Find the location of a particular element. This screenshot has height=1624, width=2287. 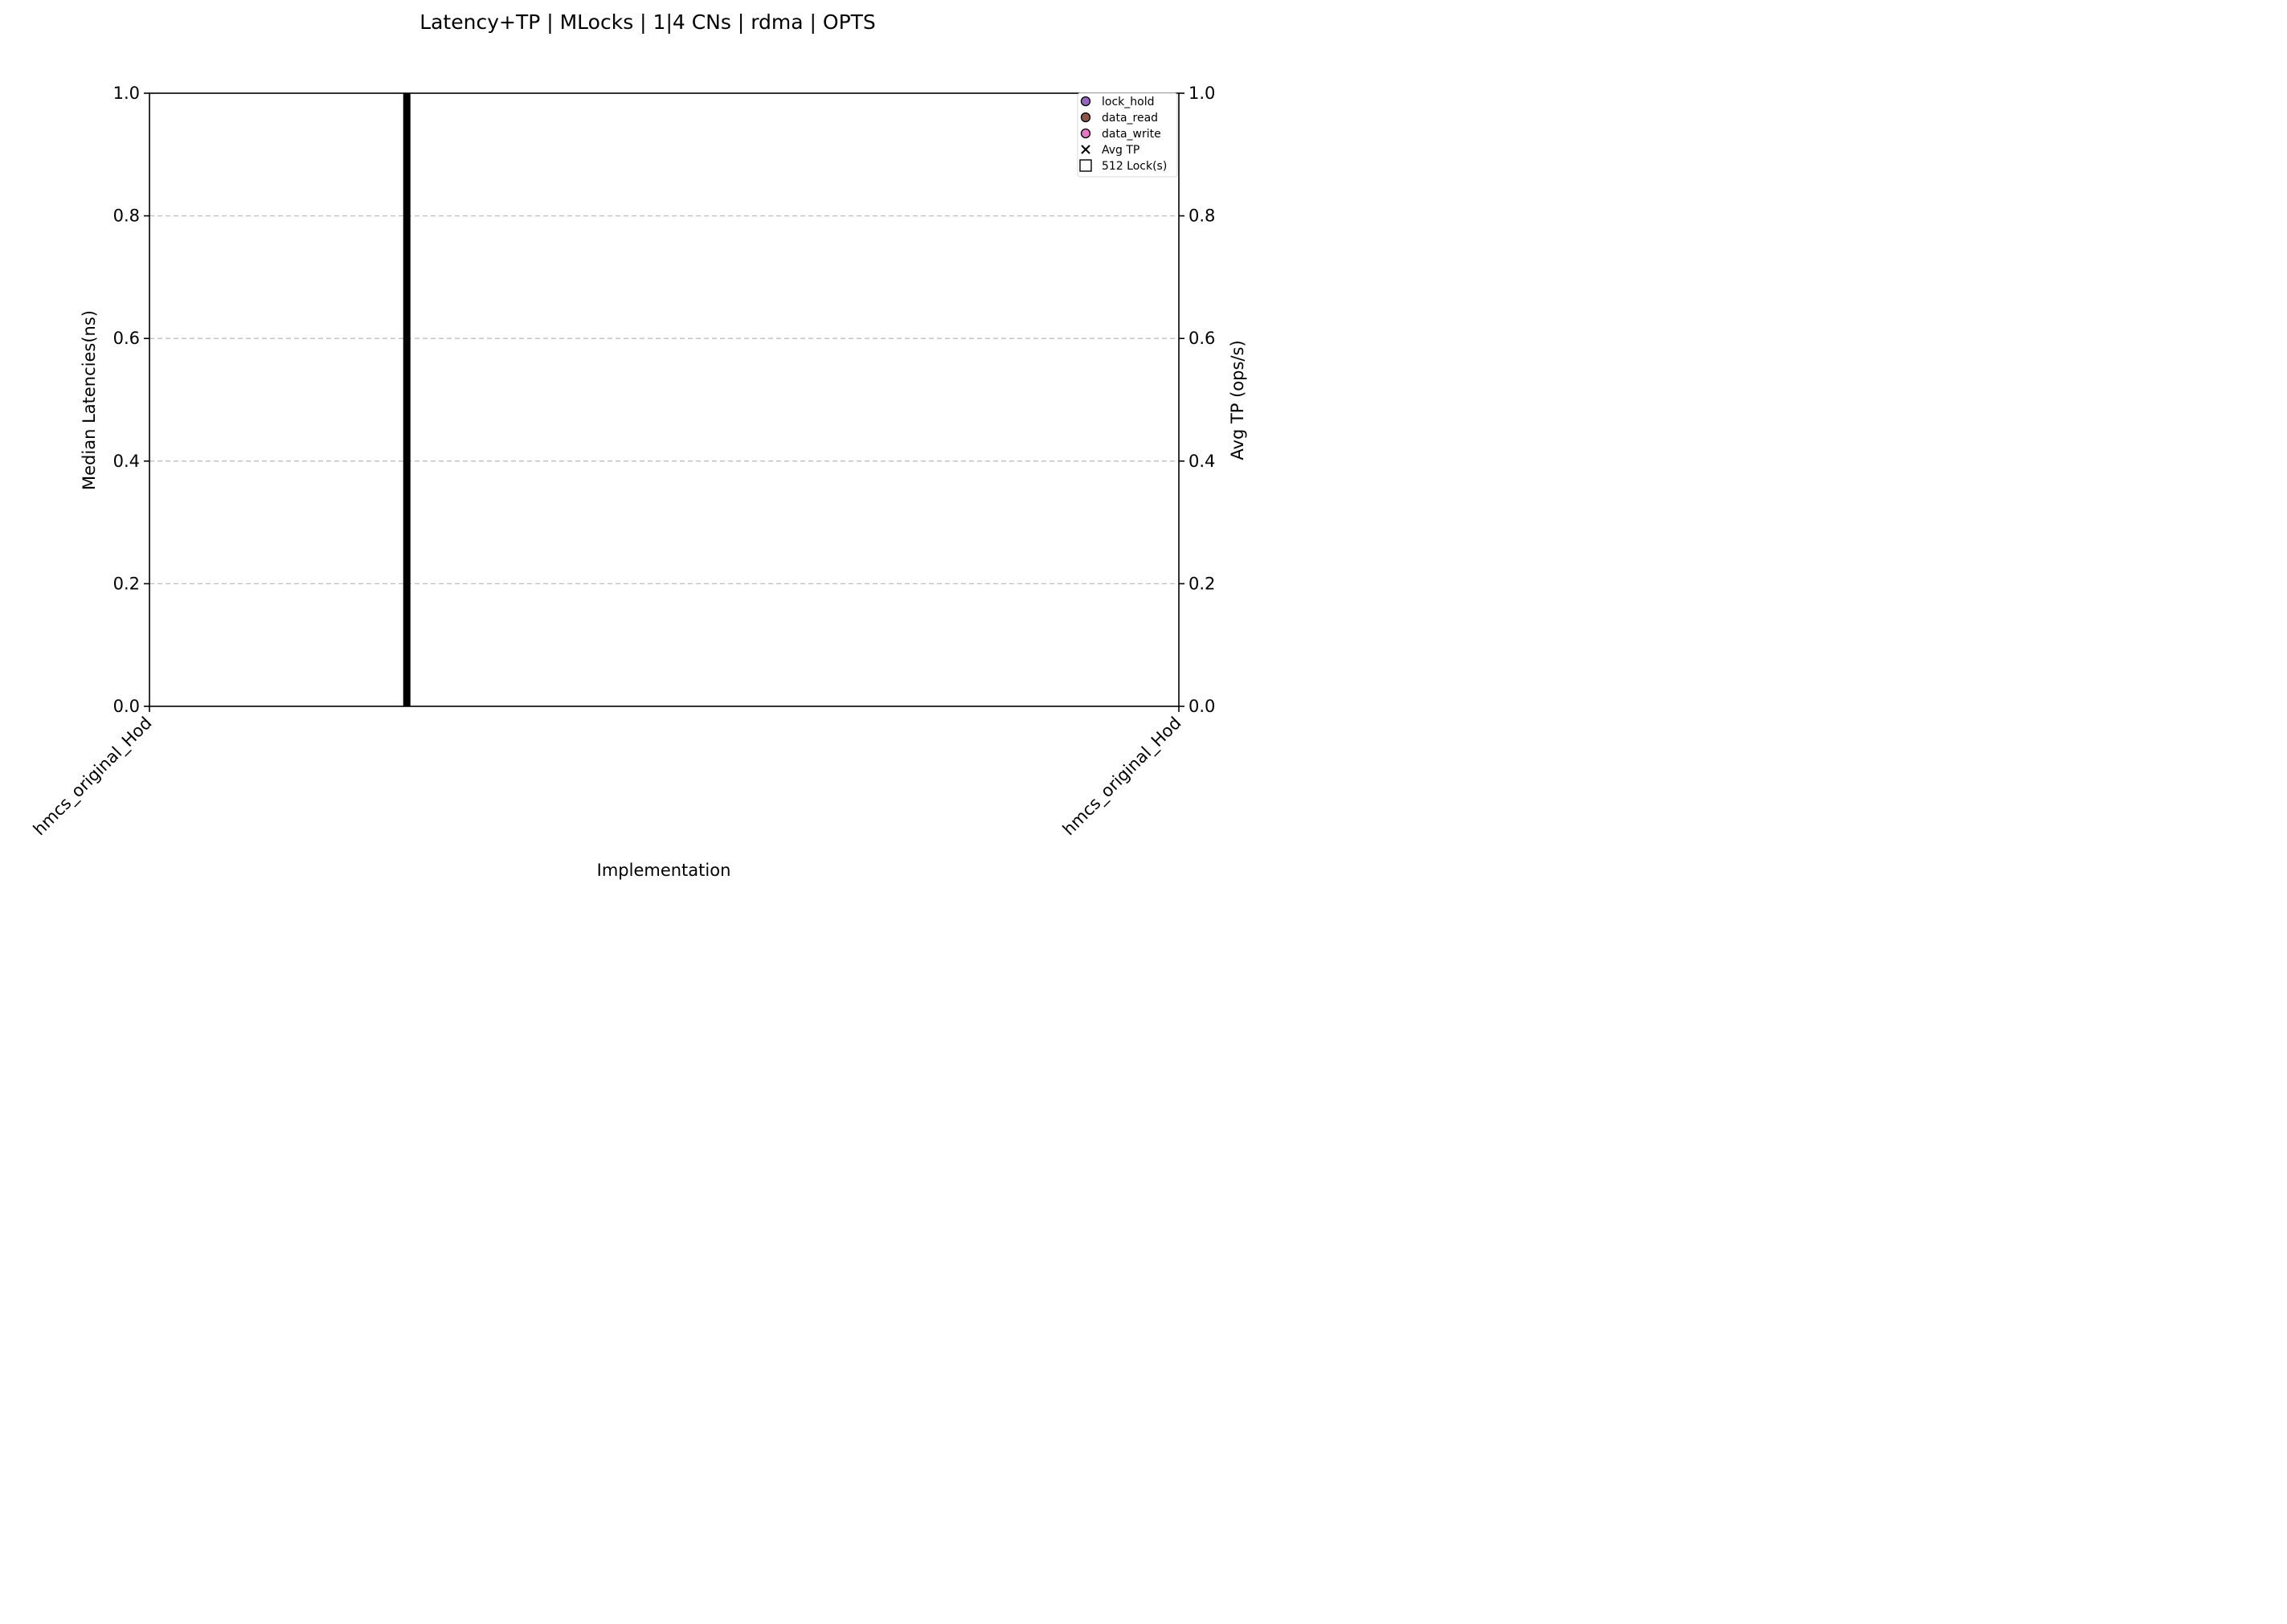

legend-x-stroke-b is located at coordinates (1085, 149).